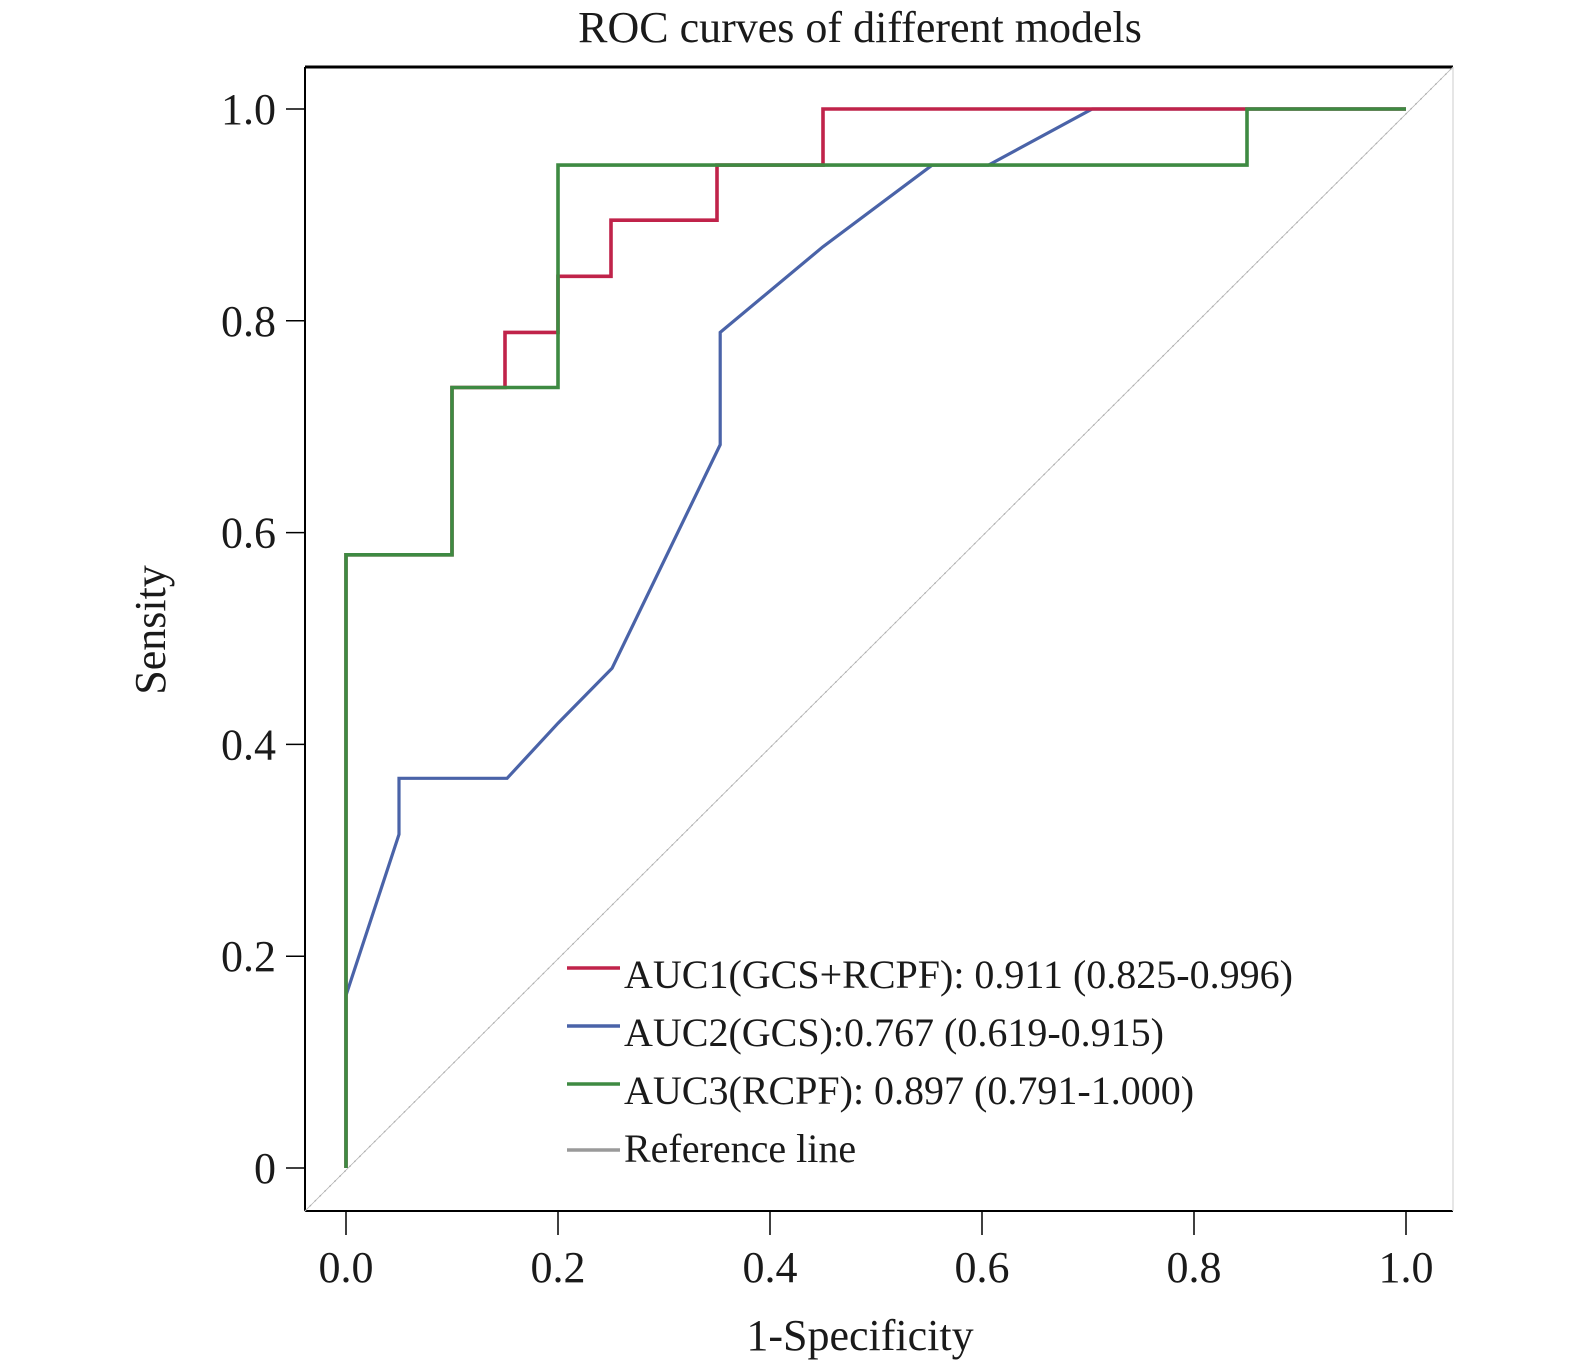 The height and width of the screenshot is (1370, 1575). I want to click on legend-item-auc2: AUC2(GCS):0.767 (0.619-0.915), so click(865, 1032).